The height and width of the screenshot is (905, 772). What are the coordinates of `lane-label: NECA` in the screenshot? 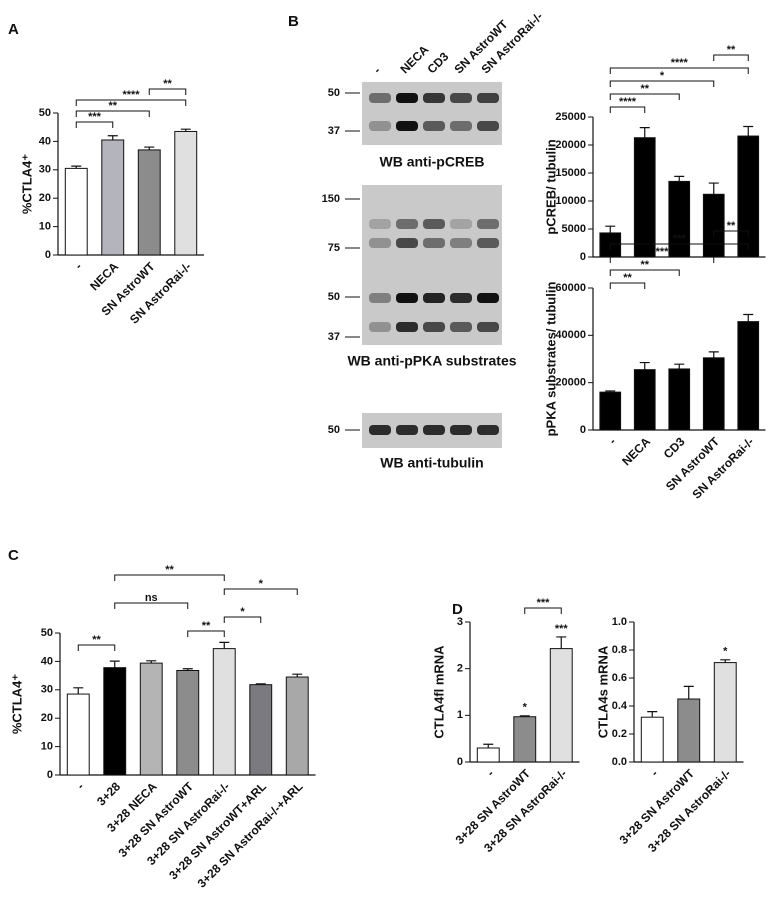 It's located at (414, 59).